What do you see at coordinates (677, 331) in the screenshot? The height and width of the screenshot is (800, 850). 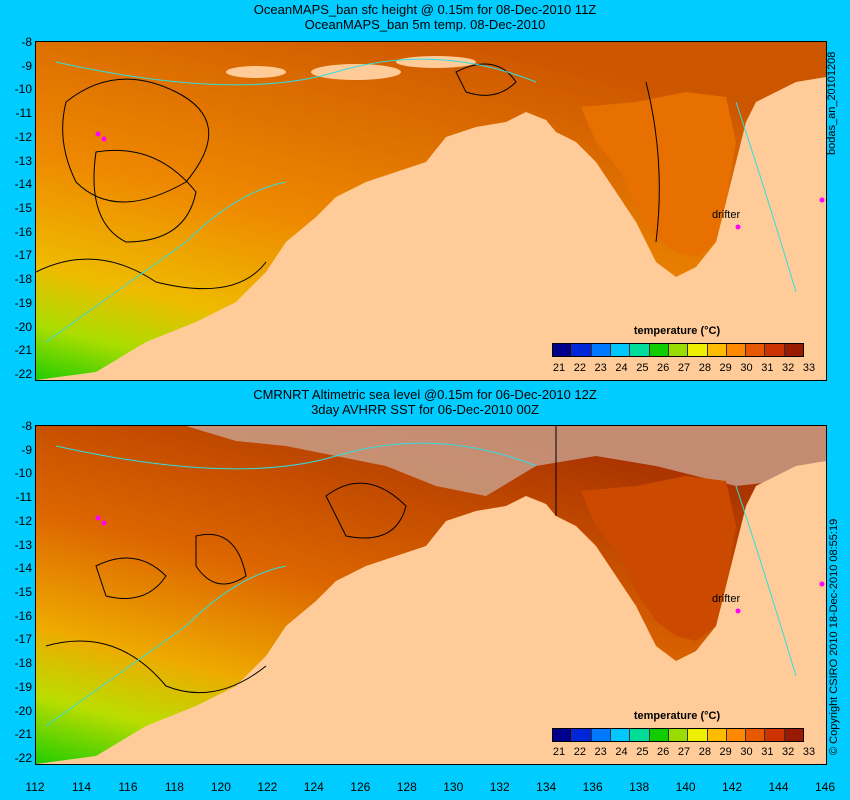 I see `top-colorbar-title: temperature (°C)` at bounding box center [677, 331].